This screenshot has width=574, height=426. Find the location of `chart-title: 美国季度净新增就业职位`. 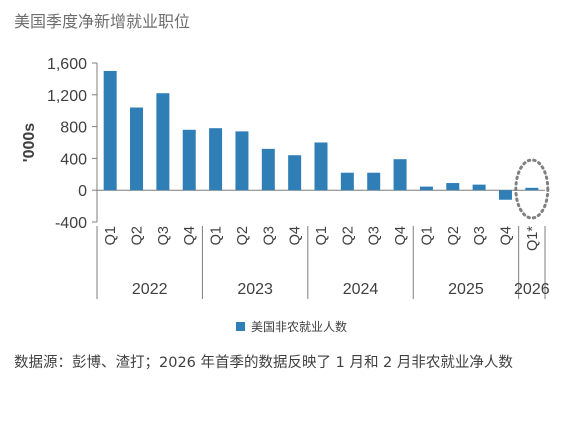

chart-title: 美国季度净新增就业职位 is located at coordinates (102, 21).